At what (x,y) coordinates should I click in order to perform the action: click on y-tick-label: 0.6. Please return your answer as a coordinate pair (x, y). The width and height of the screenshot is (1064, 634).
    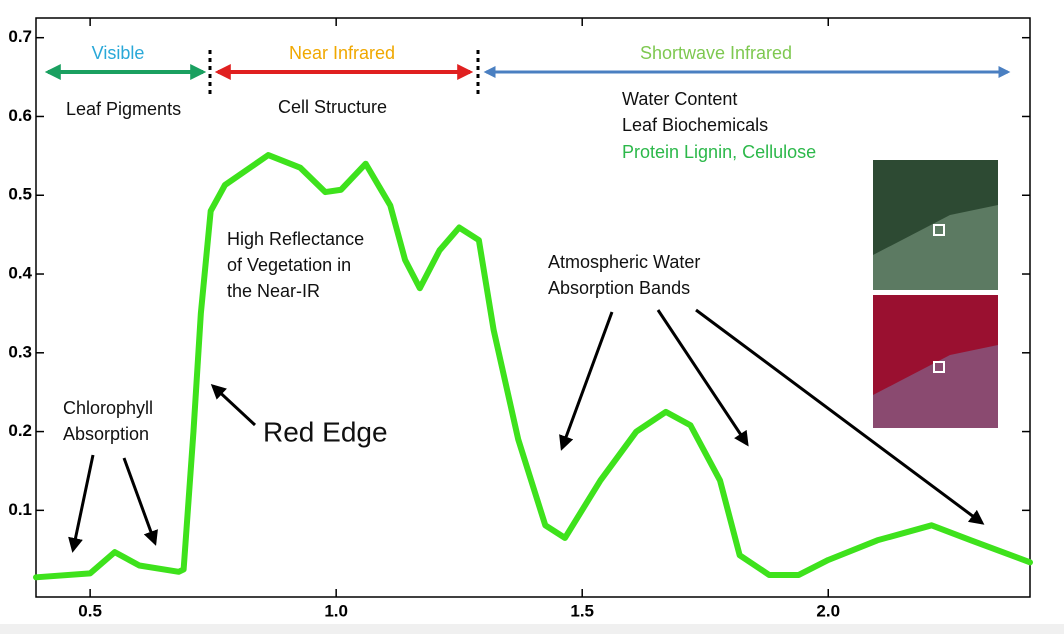
    Looking at the image, I should click on (20, 115).